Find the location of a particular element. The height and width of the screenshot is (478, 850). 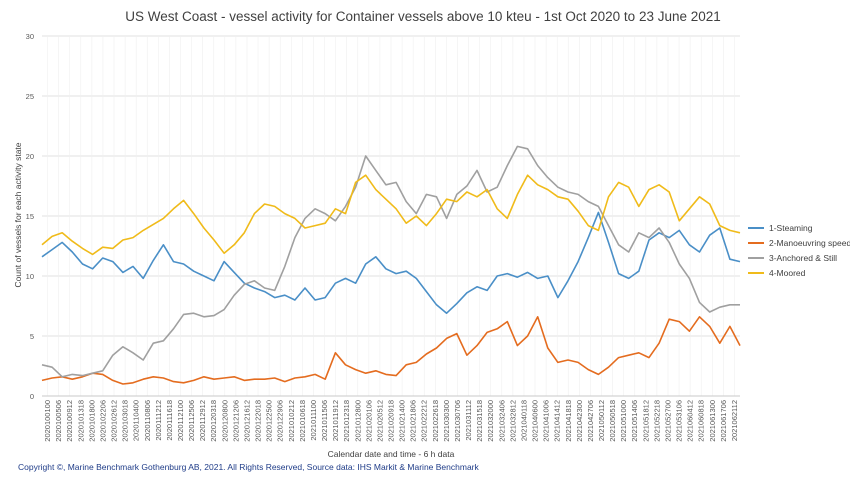

x-tick-label: 2020101800 is located at coordinates (91, 421).